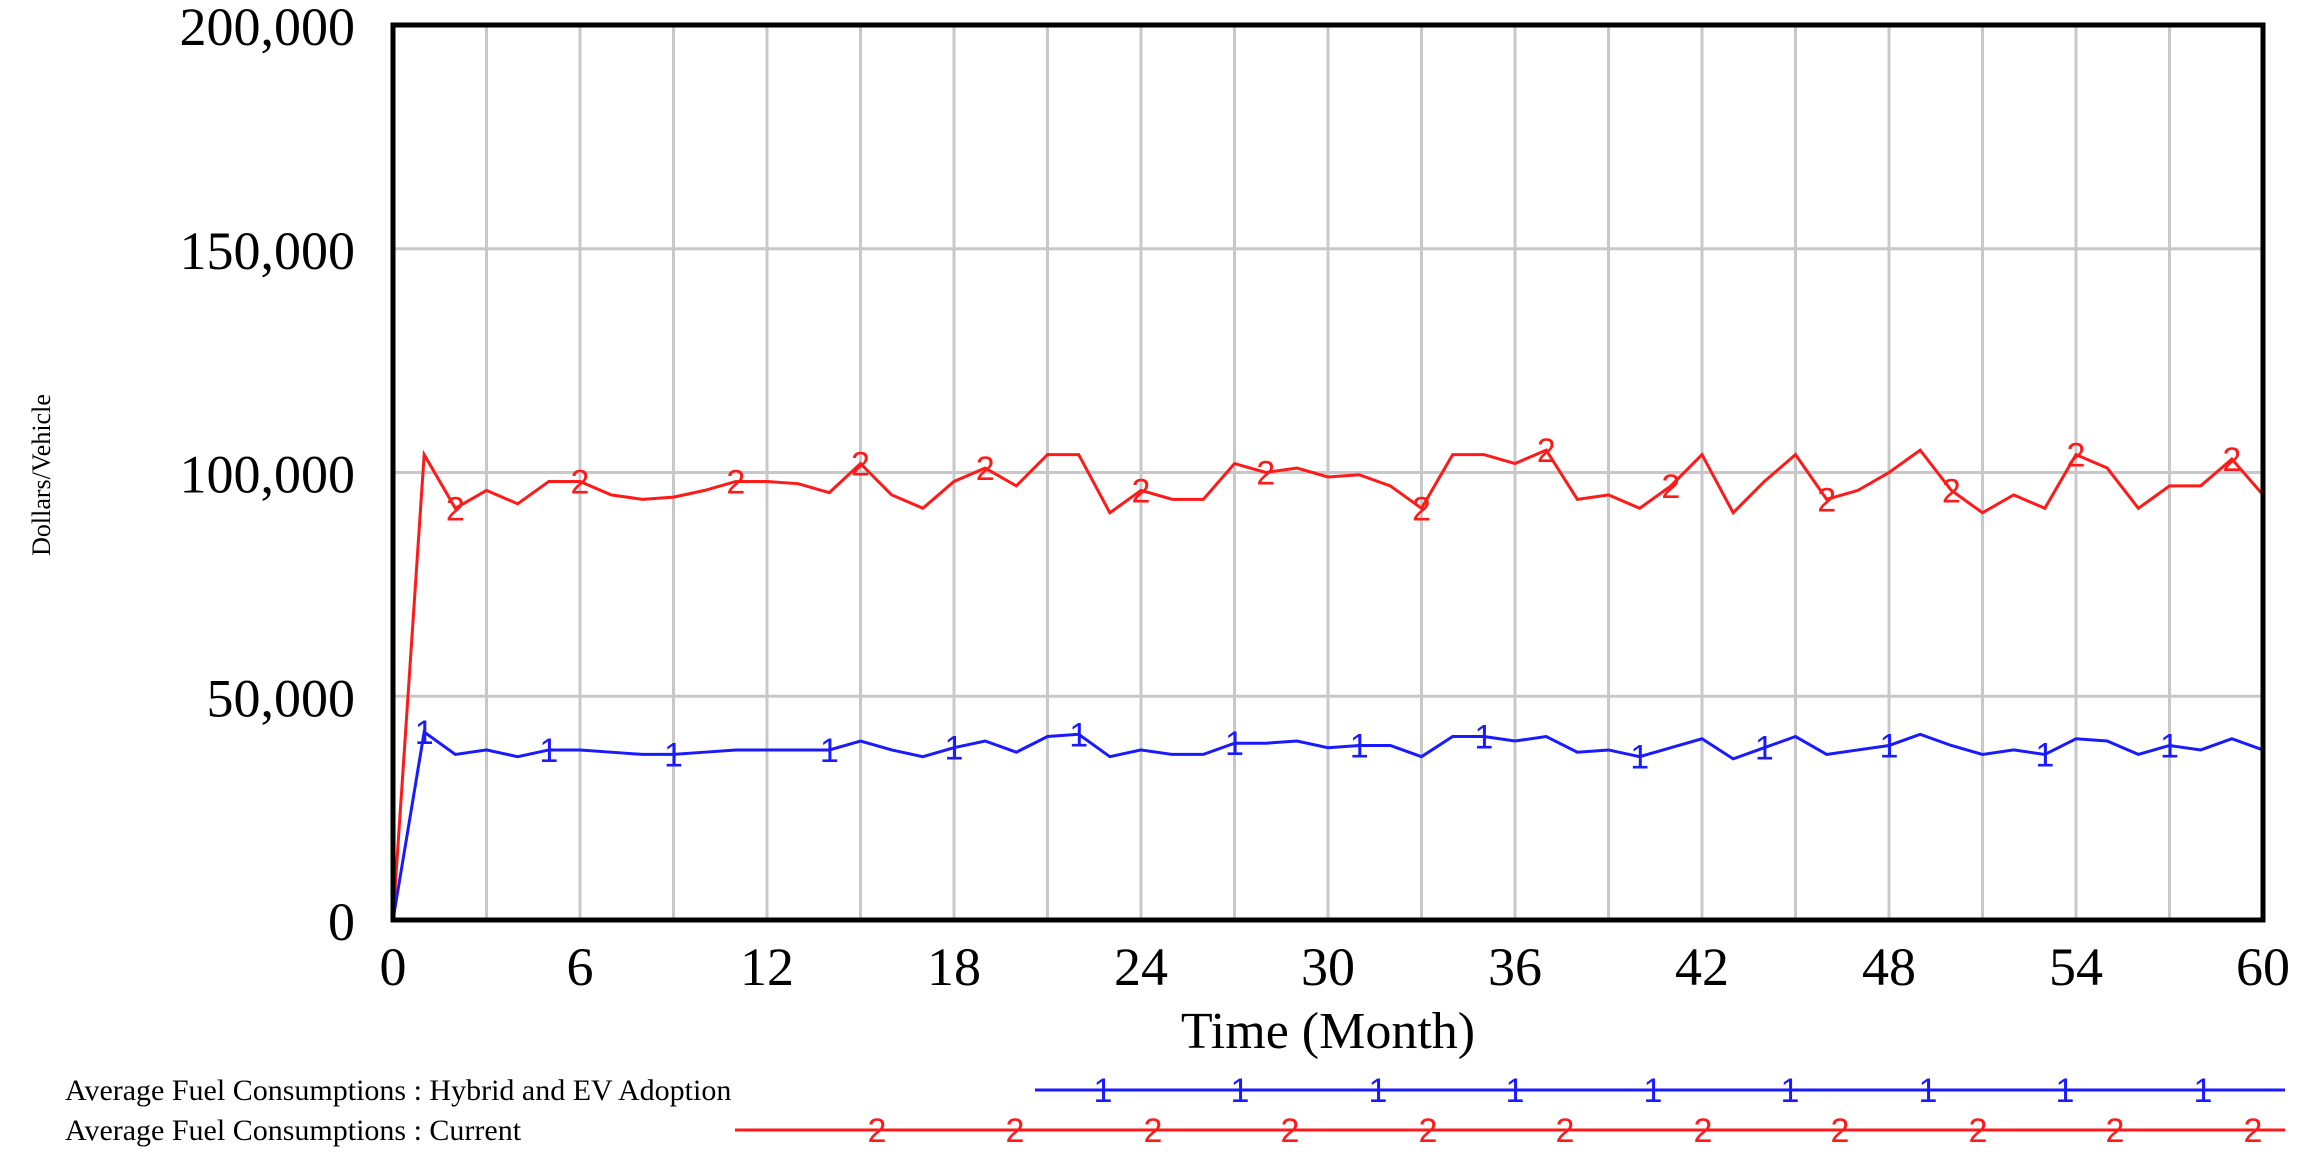 This screenshot has height=1168, width=2313. Describe the element at coordinates (1328, 1031) in the screenshot. I see `x-axis-title: Time (Month)` at that location.